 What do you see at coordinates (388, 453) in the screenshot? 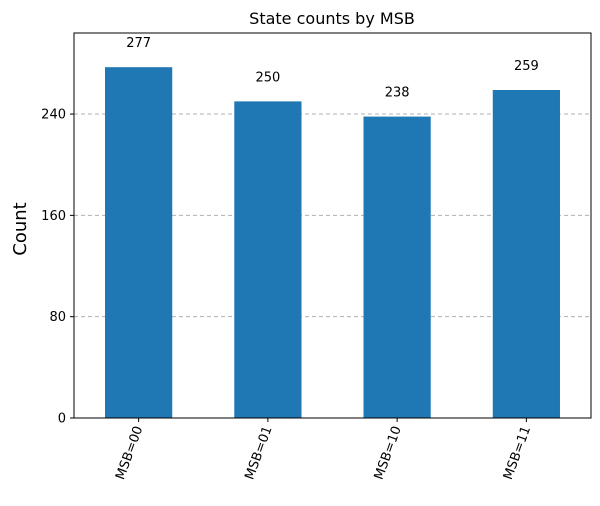
I see `x-tick-label-MSB=10: MSB=10` at bounding box center [388, 453].